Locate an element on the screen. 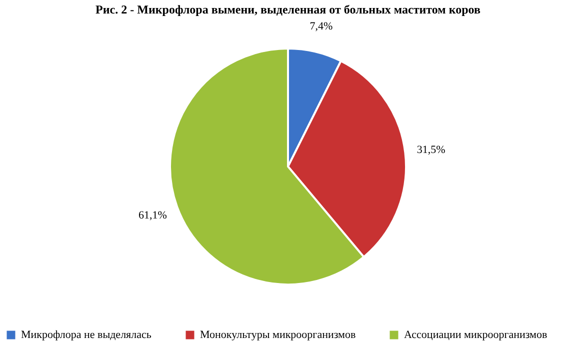  legend-label: Монокультуры микроорганизмов is located at coordinates (278, 335).